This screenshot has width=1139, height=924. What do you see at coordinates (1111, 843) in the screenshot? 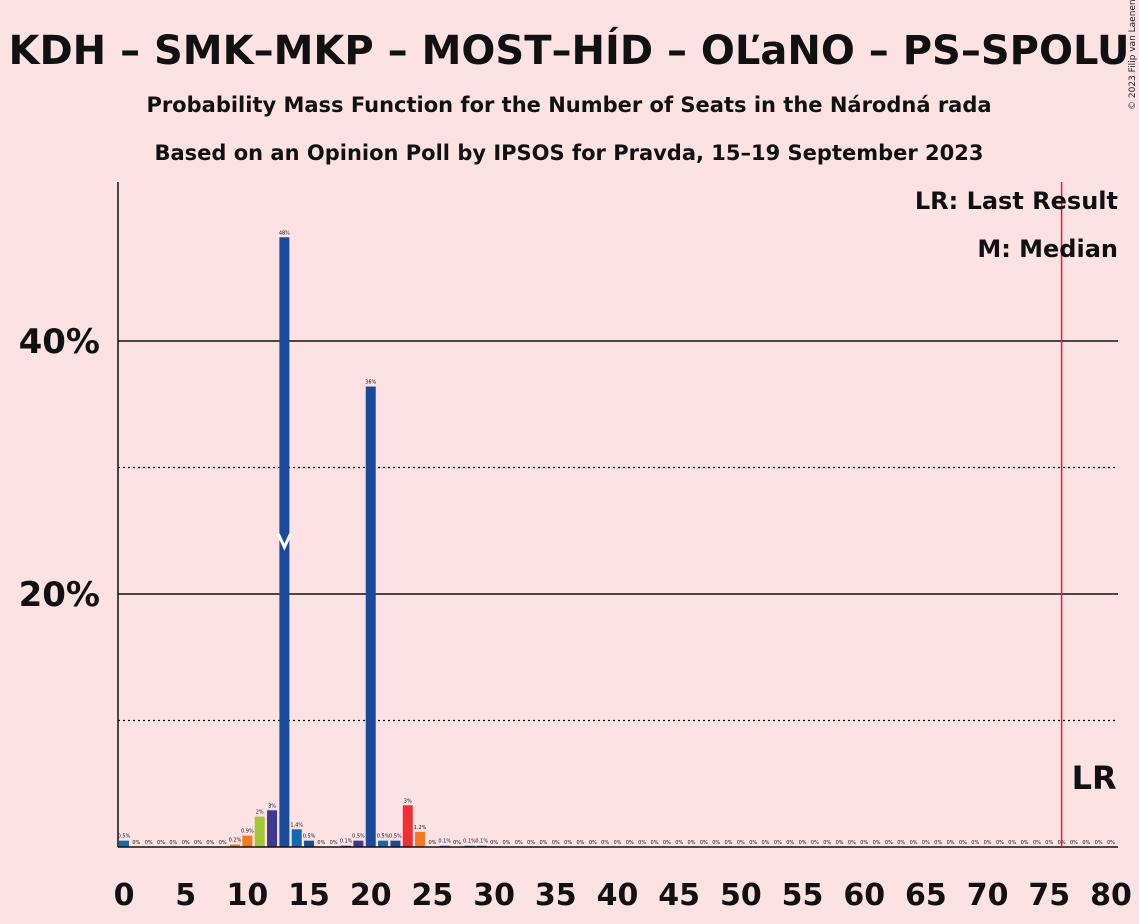
I see `data-label-80: 0%` at bounding box center [1111, 843].